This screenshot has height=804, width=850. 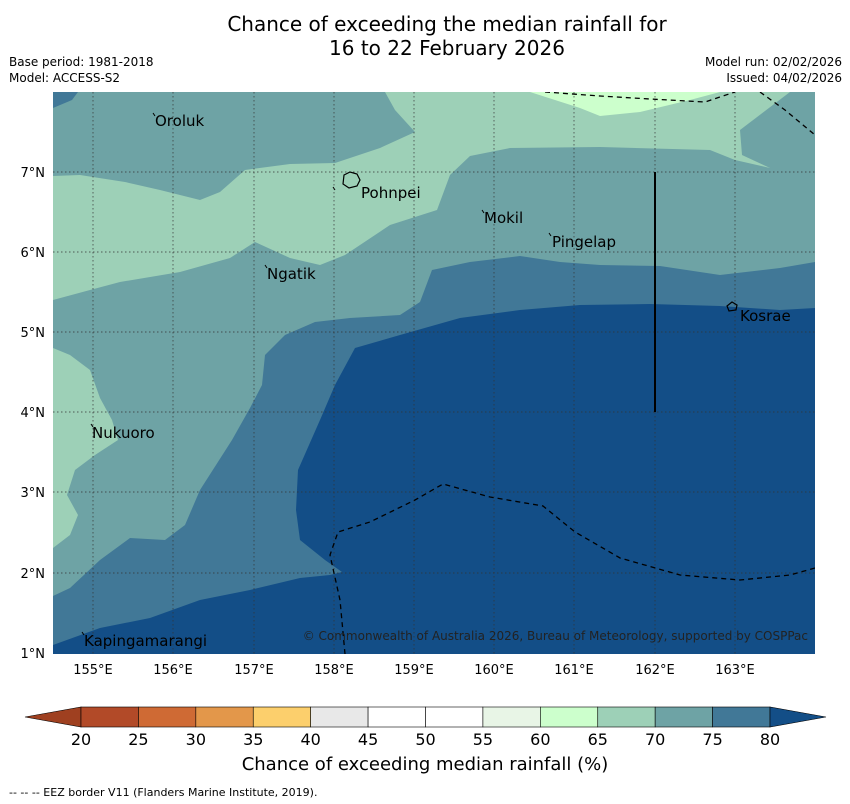 What do you see at coordinates (92, 425) in the screenshot?
I see `nukuoro-marker` at bounding box center [92, 425].